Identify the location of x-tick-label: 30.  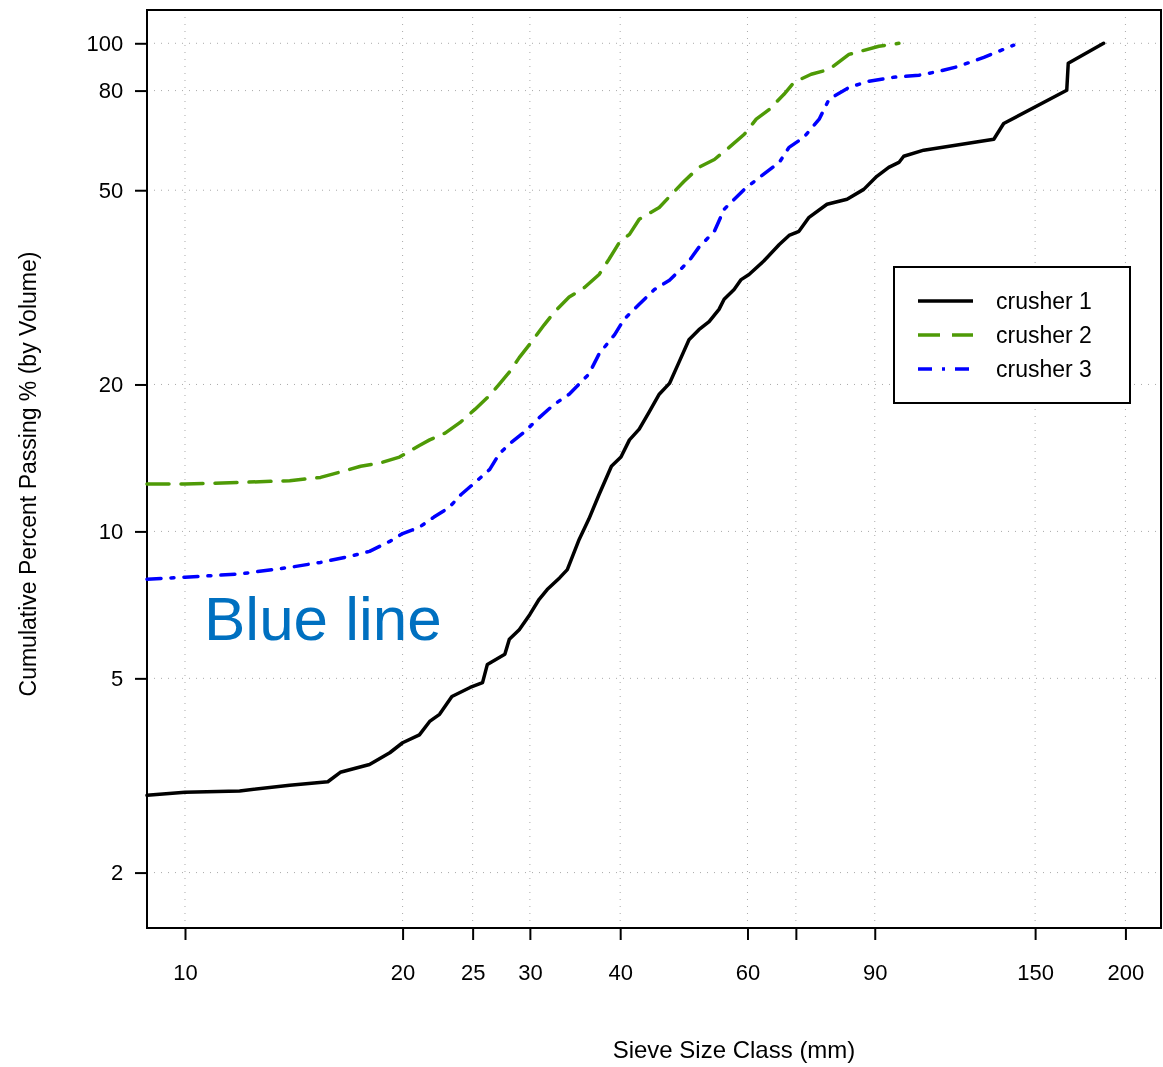
(530, 973).